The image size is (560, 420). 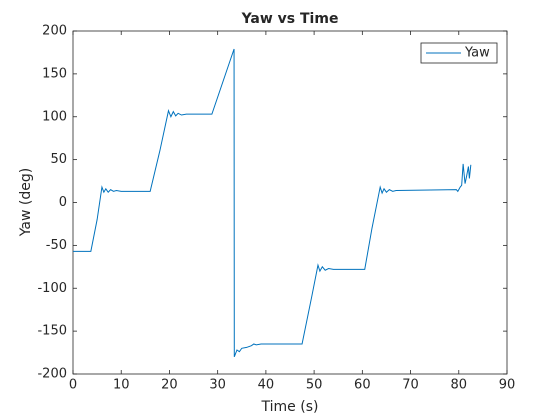 What do you see at coordinates (362, 385) in the screenshot?
I see `x-tick-label: 60` at bounding box center [362, 385].